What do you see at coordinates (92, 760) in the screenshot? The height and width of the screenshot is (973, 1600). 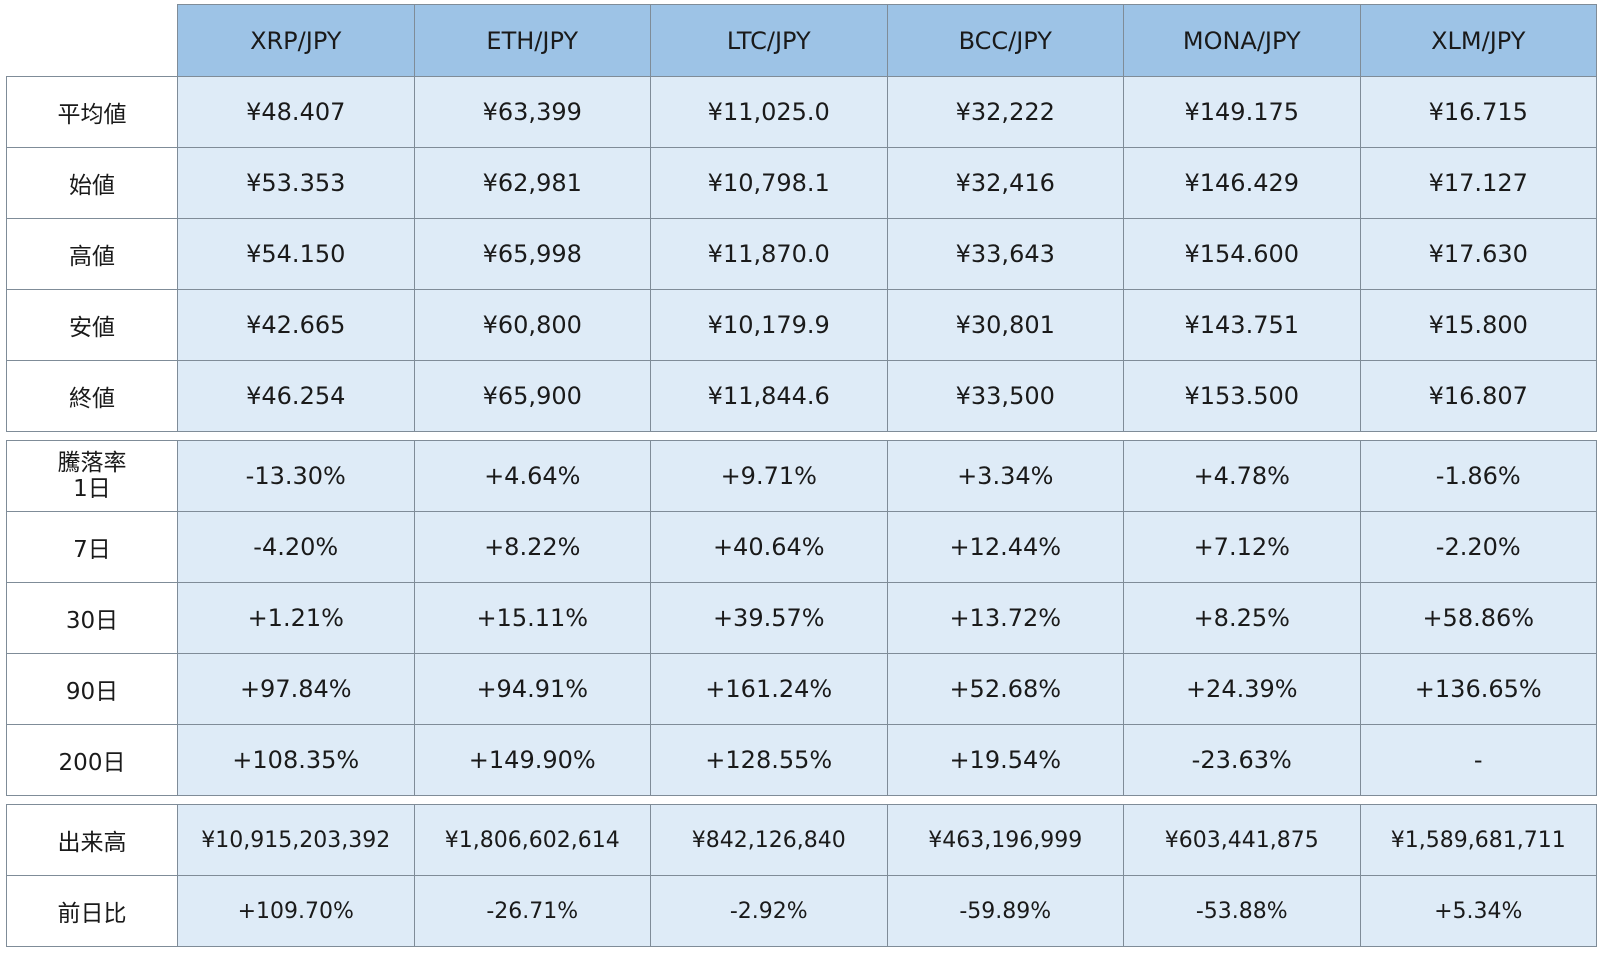 I see `row-label: 200日` at bounding box center [92, 760].